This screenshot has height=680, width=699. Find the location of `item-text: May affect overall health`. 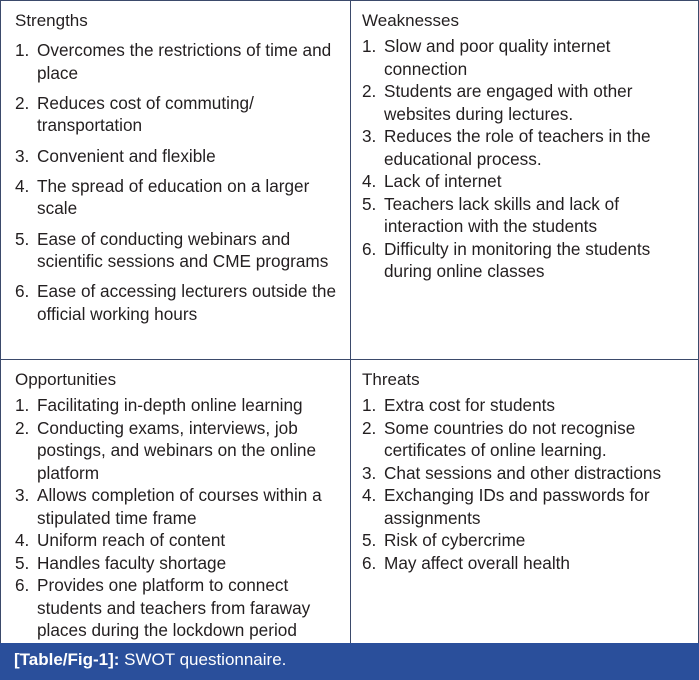

item-text: May affect overall health is located at coordinates (477, 562).